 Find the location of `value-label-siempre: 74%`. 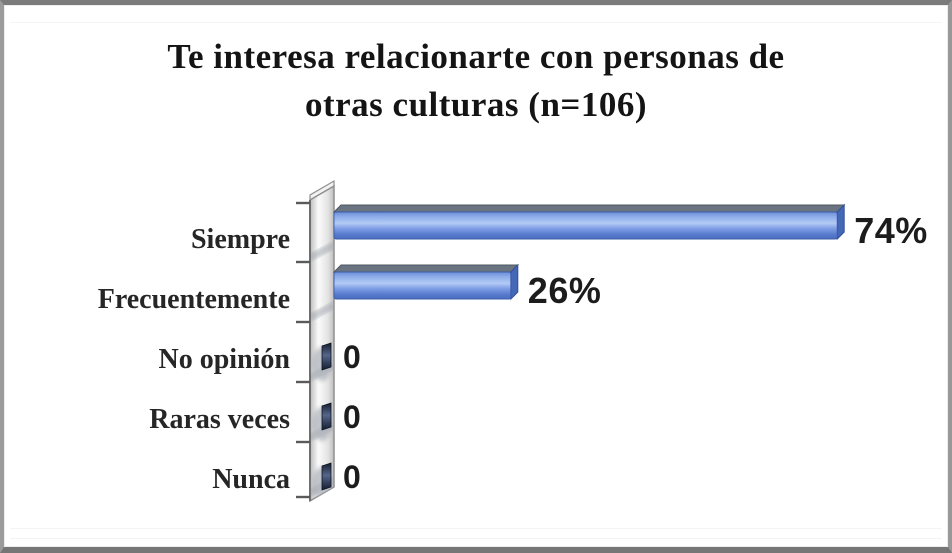

value-label-siempre: 74% is located at coordinates (891, 230).